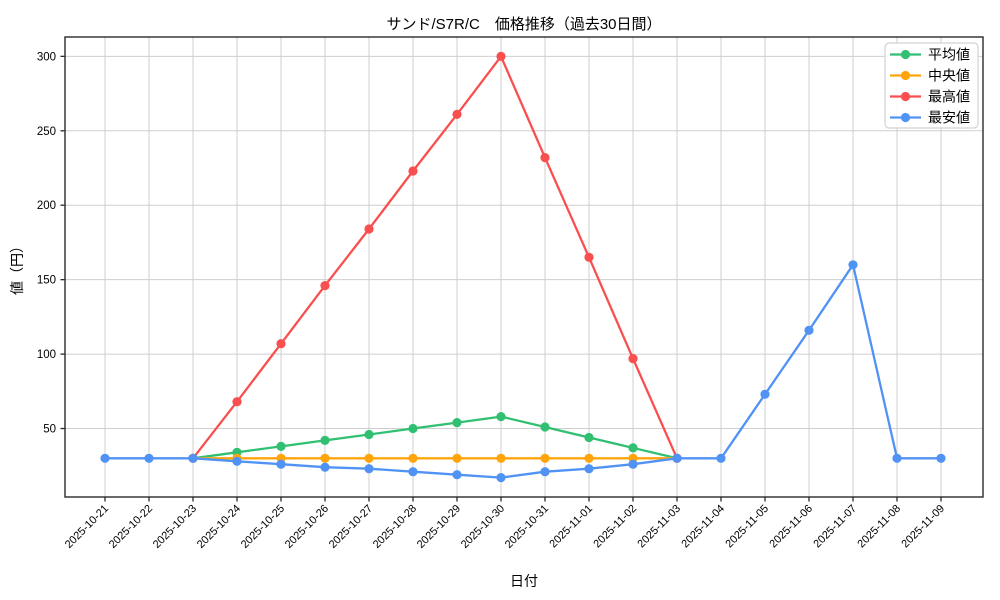 The height and width of the screenshot is (600, 1000). I want to click on y-tick-label: 300, so click(46, 57).